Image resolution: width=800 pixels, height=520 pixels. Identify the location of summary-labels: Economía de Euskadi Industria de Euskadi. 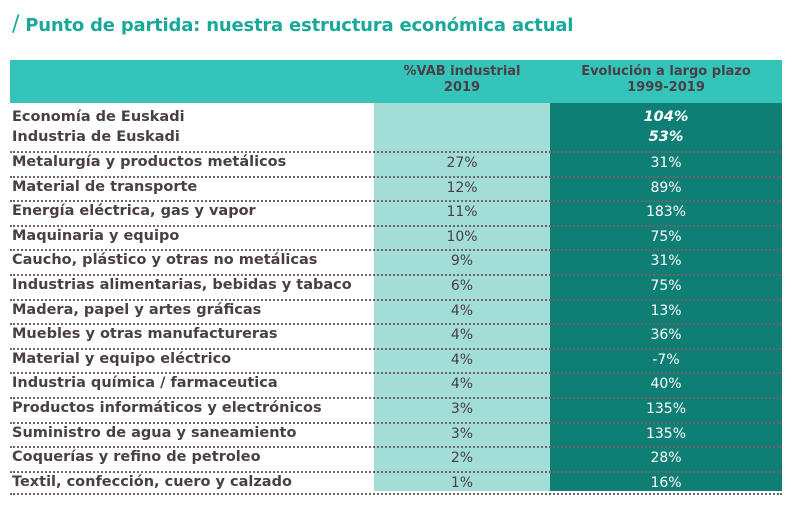
(98, 127).